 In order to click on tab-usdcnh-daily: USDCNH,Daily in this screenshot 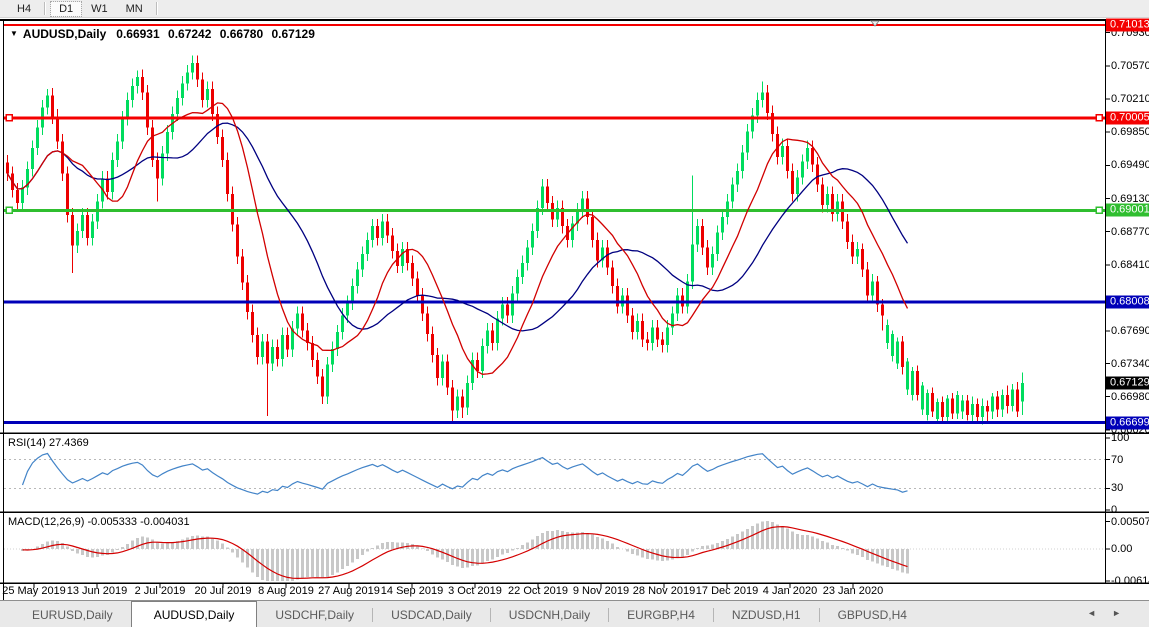, I will do `click(549, 614)`.